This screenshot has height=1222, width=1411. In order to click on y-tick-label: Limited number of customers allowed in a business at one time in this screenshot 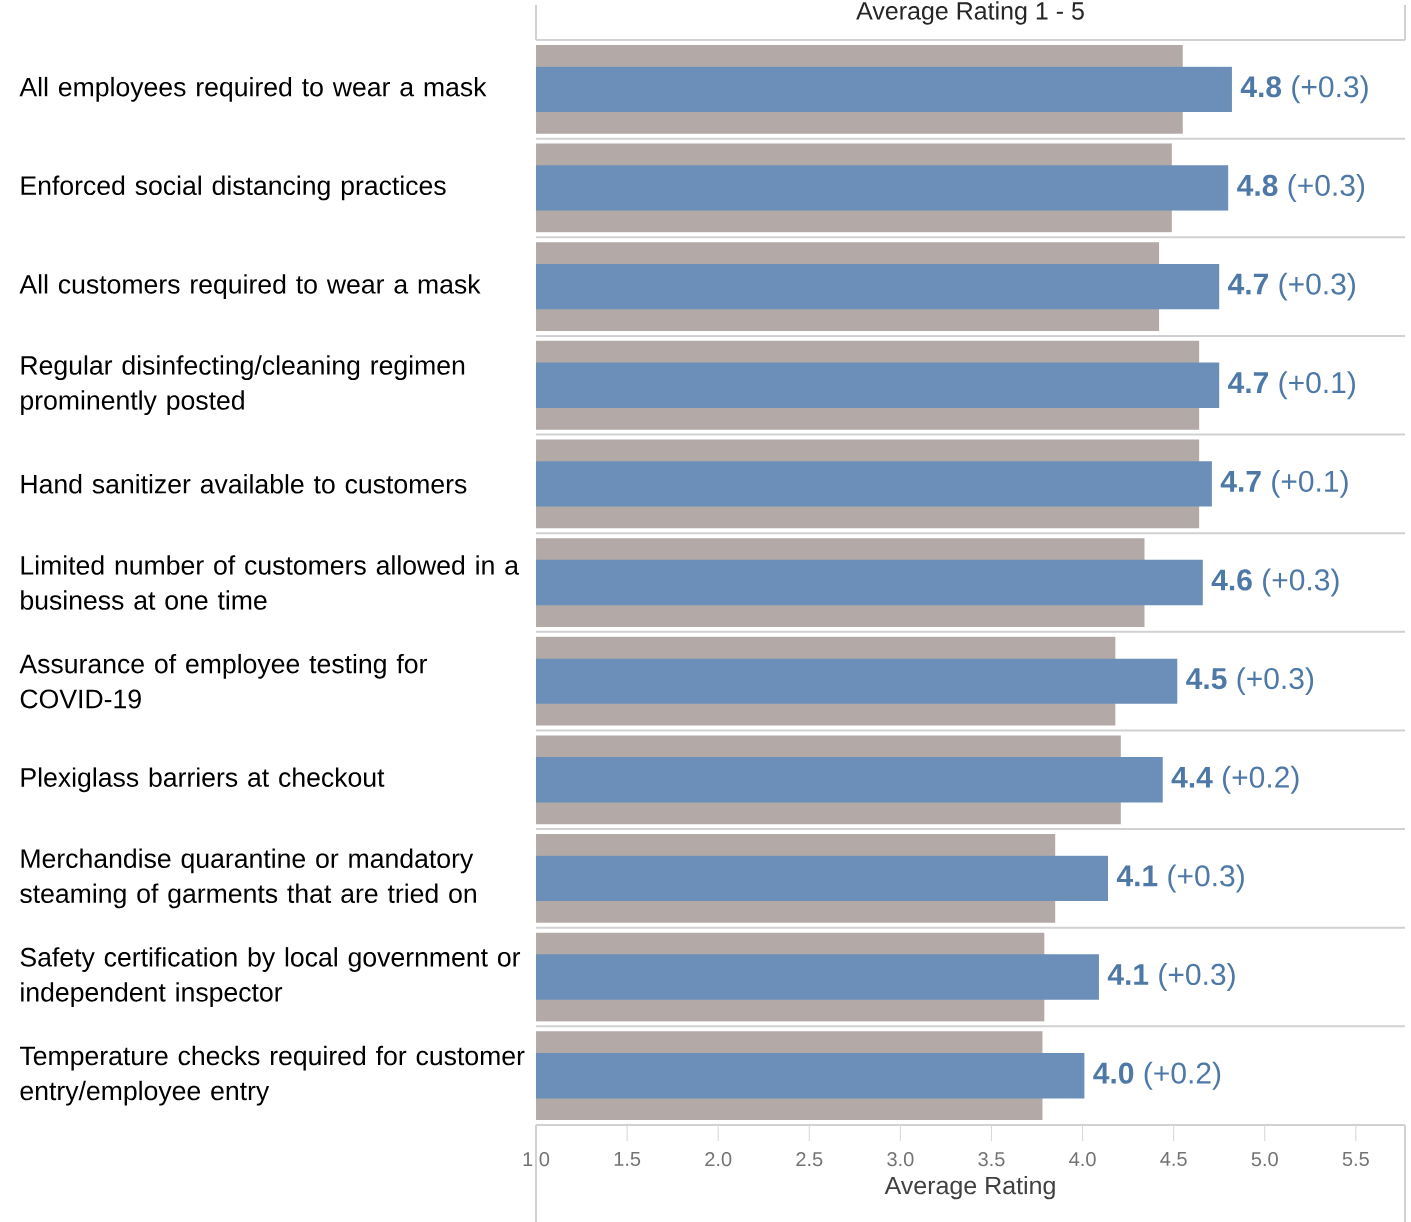, I will do `click(270, 582)`.